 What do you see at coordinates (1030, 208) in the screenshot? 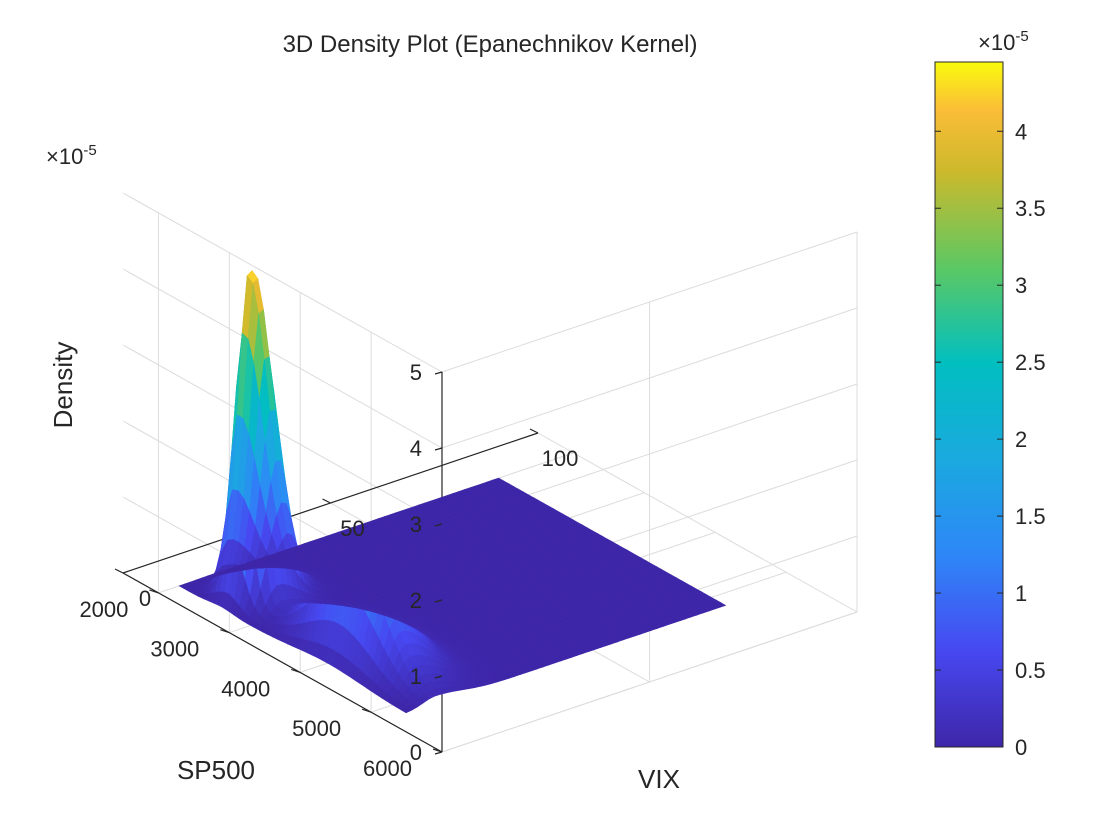
I see `colorbar-tick-label: 3.5` at bounding box center [1030, 208].